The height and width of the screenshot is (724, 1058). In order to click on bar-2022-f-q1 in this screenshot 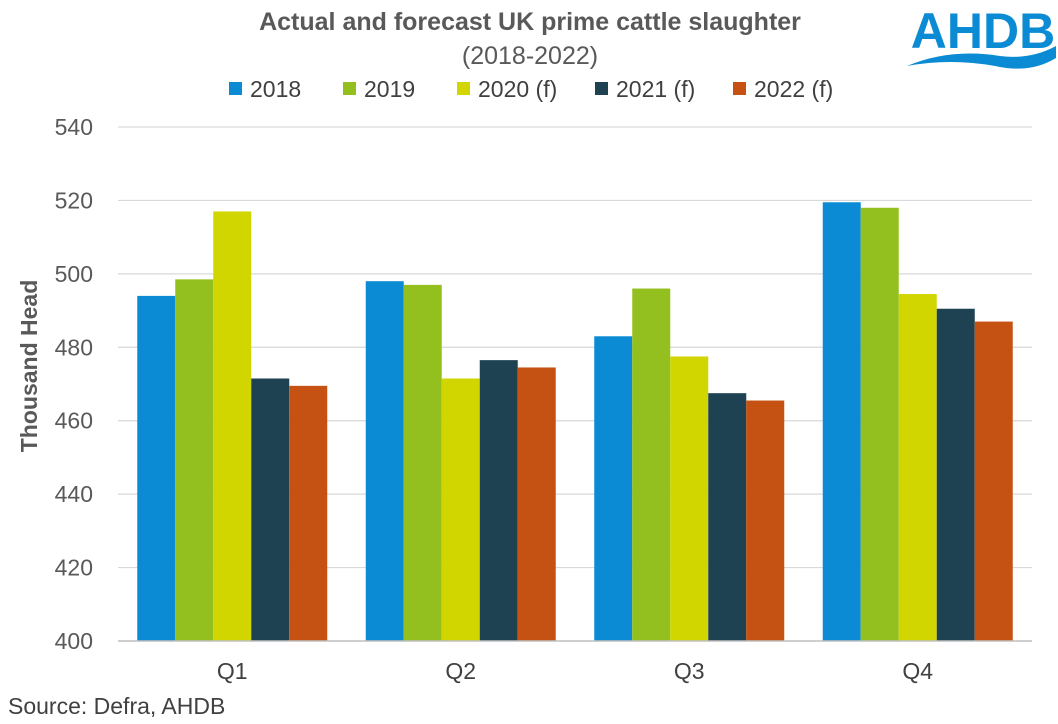, I will do `click(308, 513)`.